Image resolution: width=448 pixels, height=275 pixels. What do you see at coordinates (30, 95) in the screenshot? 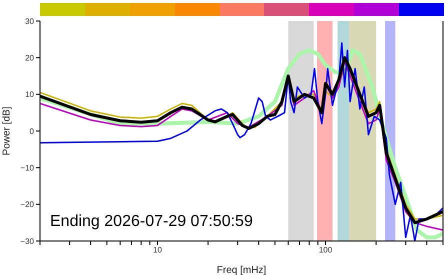
I see `y-tick-label: 10` at bounding box center [30, 95].